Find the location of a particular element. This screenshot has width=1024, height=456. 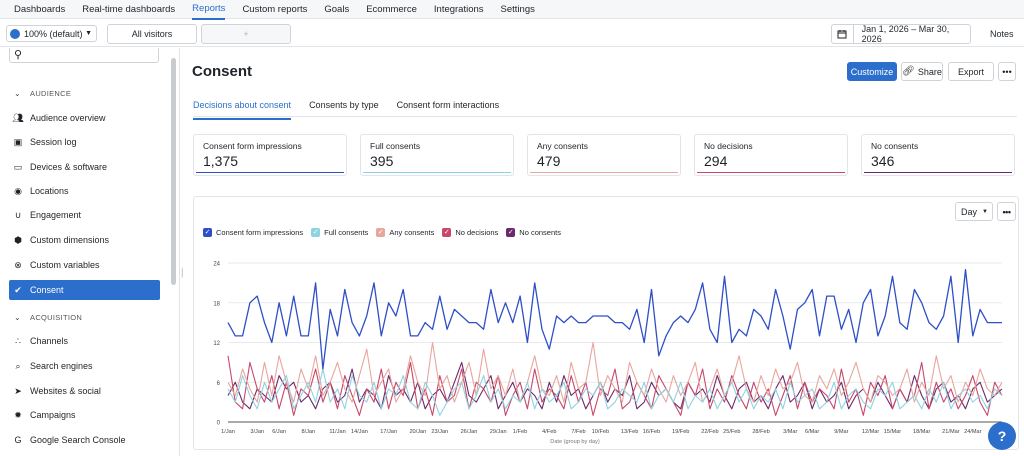

search-input: ⚲ is located at coordinates (84, 55).